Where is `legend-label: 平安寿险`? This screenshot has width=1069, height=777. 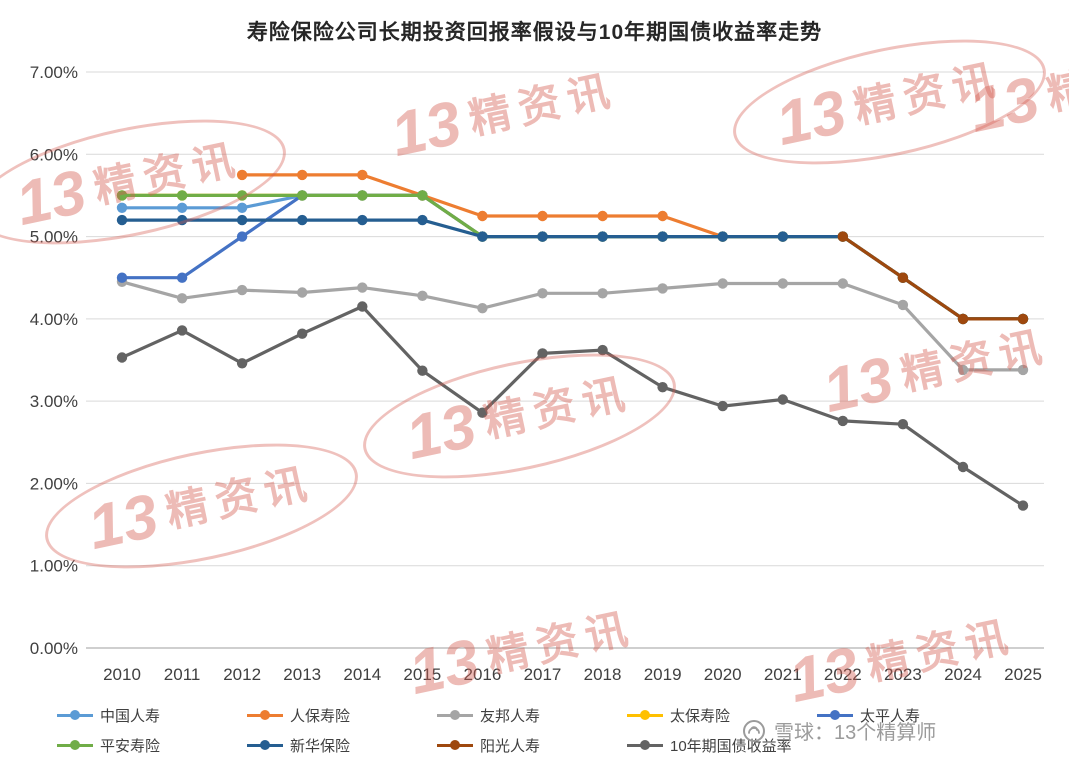 legend-label: 平安寿险 is located at coordinates (130, 746).